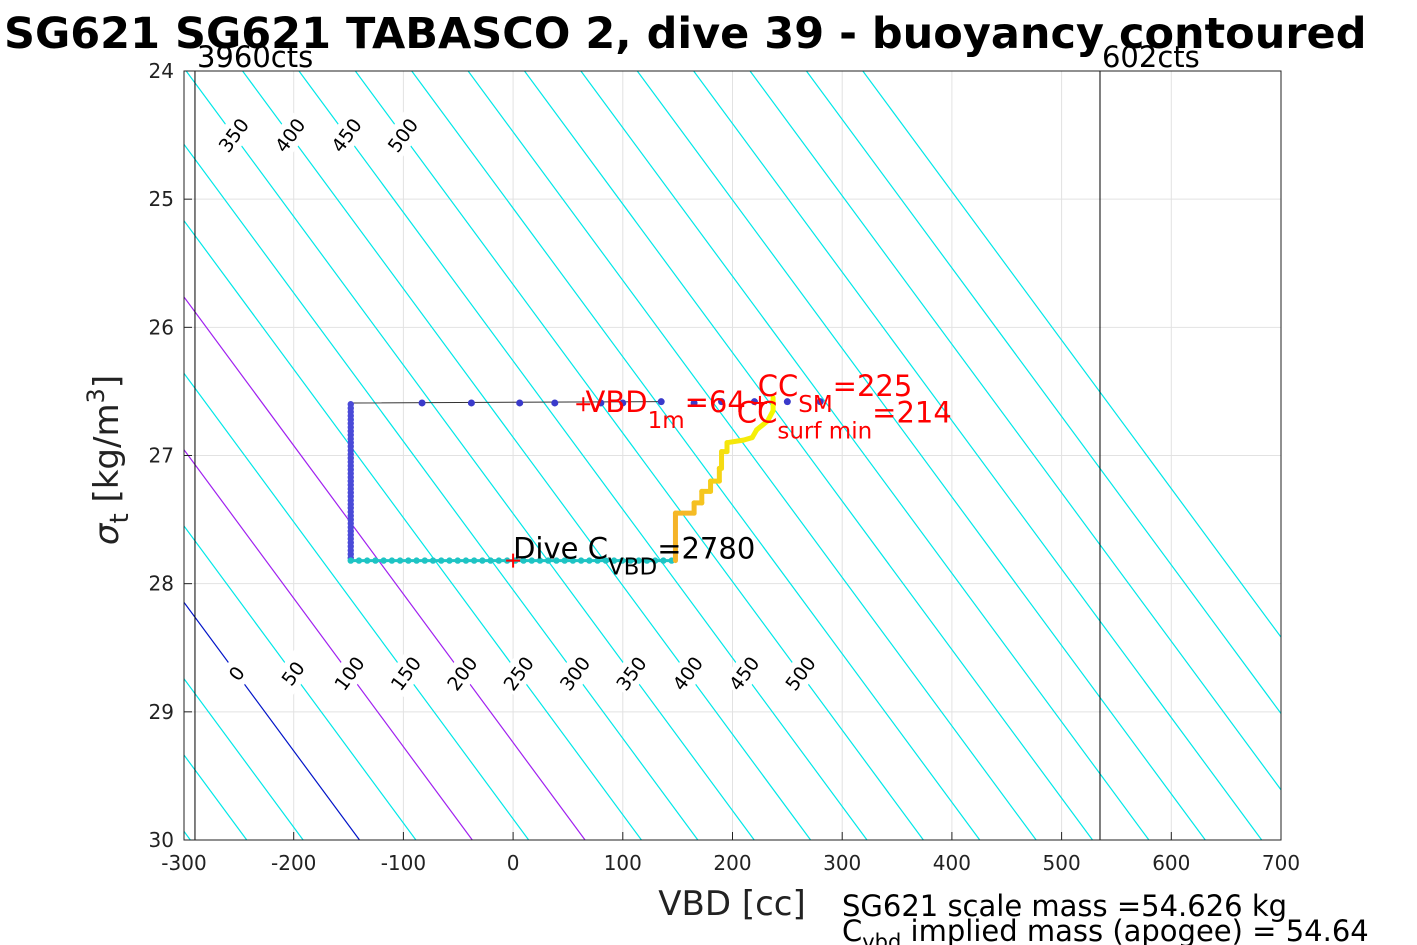 This screenshot has width=1417, height=945. Describe the element at coordinates (10, 455) in the screenshot. I see `contour-line--300` at that location.